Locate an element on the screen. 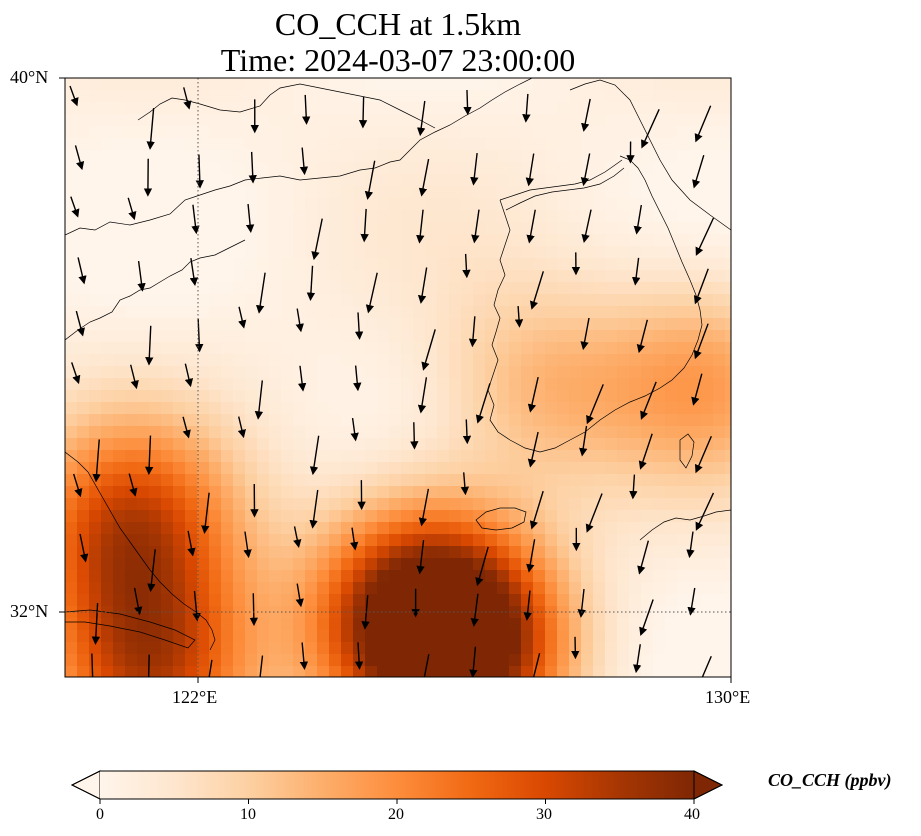 The height and width of the screenshot is (836, 921). map-title: CO_CCH at 1.5km is located at coordinates (398, 24).